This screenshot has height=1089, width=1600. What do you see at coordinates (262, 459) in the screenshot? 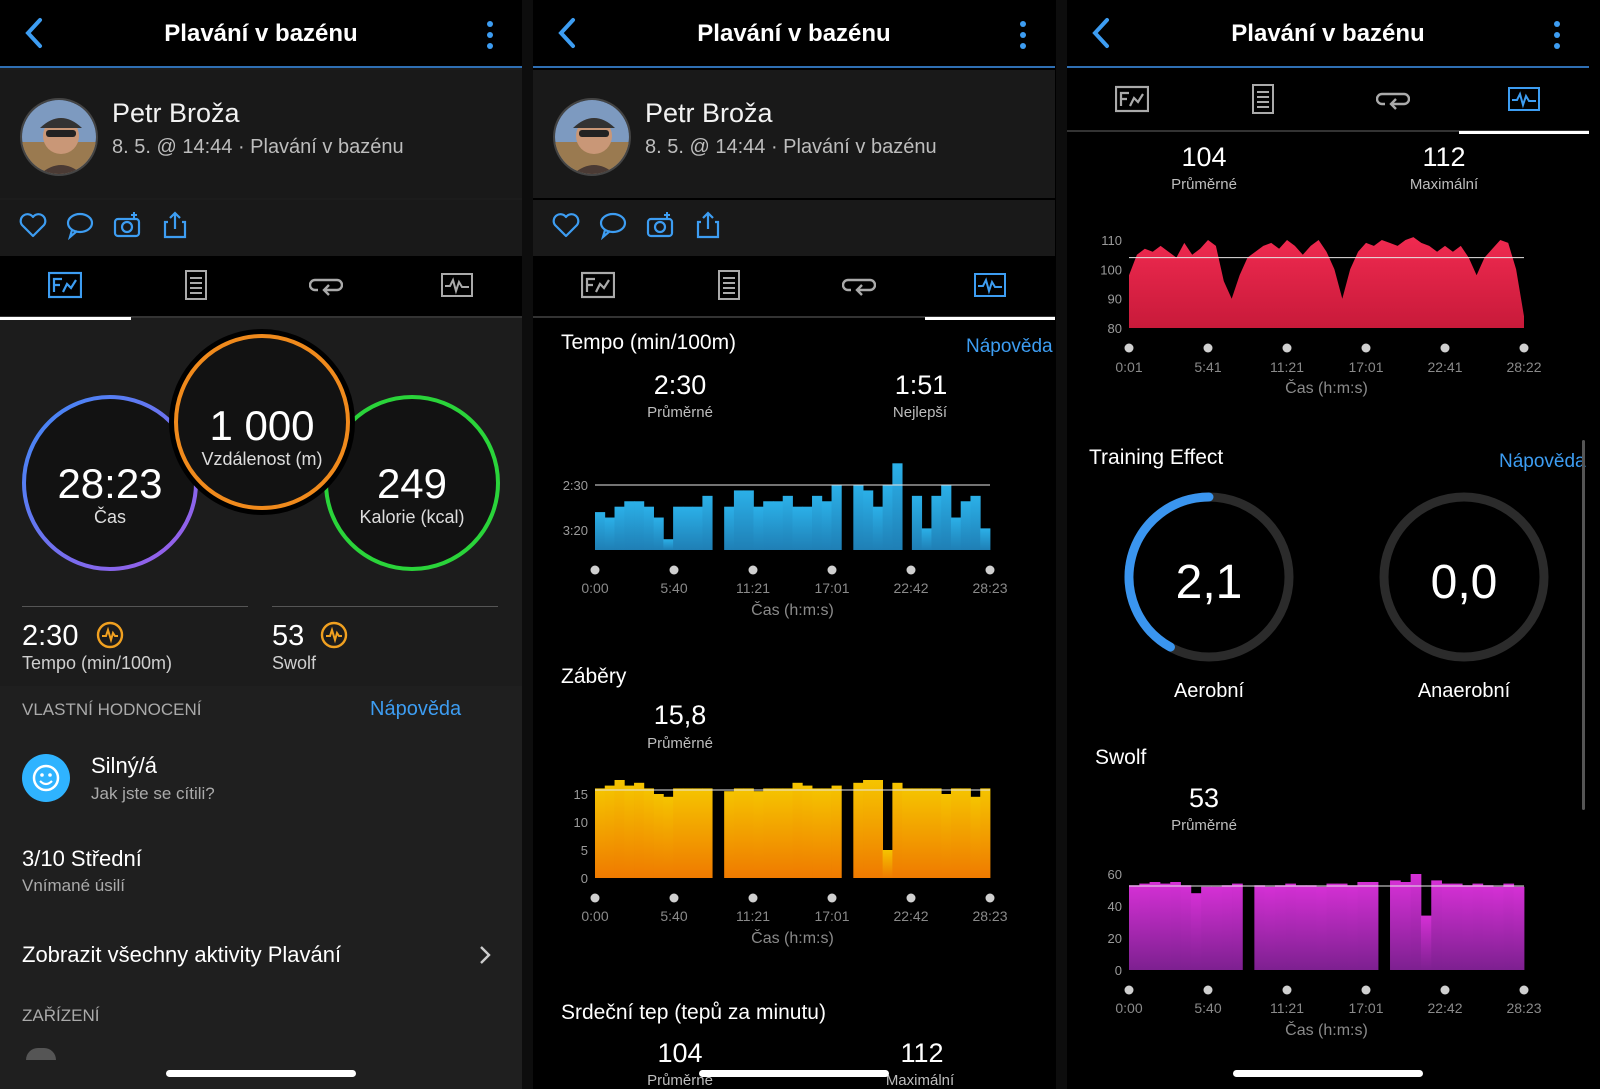
I see `distance-label: Vzdálenost (m)` at bounding box center [262, 459].